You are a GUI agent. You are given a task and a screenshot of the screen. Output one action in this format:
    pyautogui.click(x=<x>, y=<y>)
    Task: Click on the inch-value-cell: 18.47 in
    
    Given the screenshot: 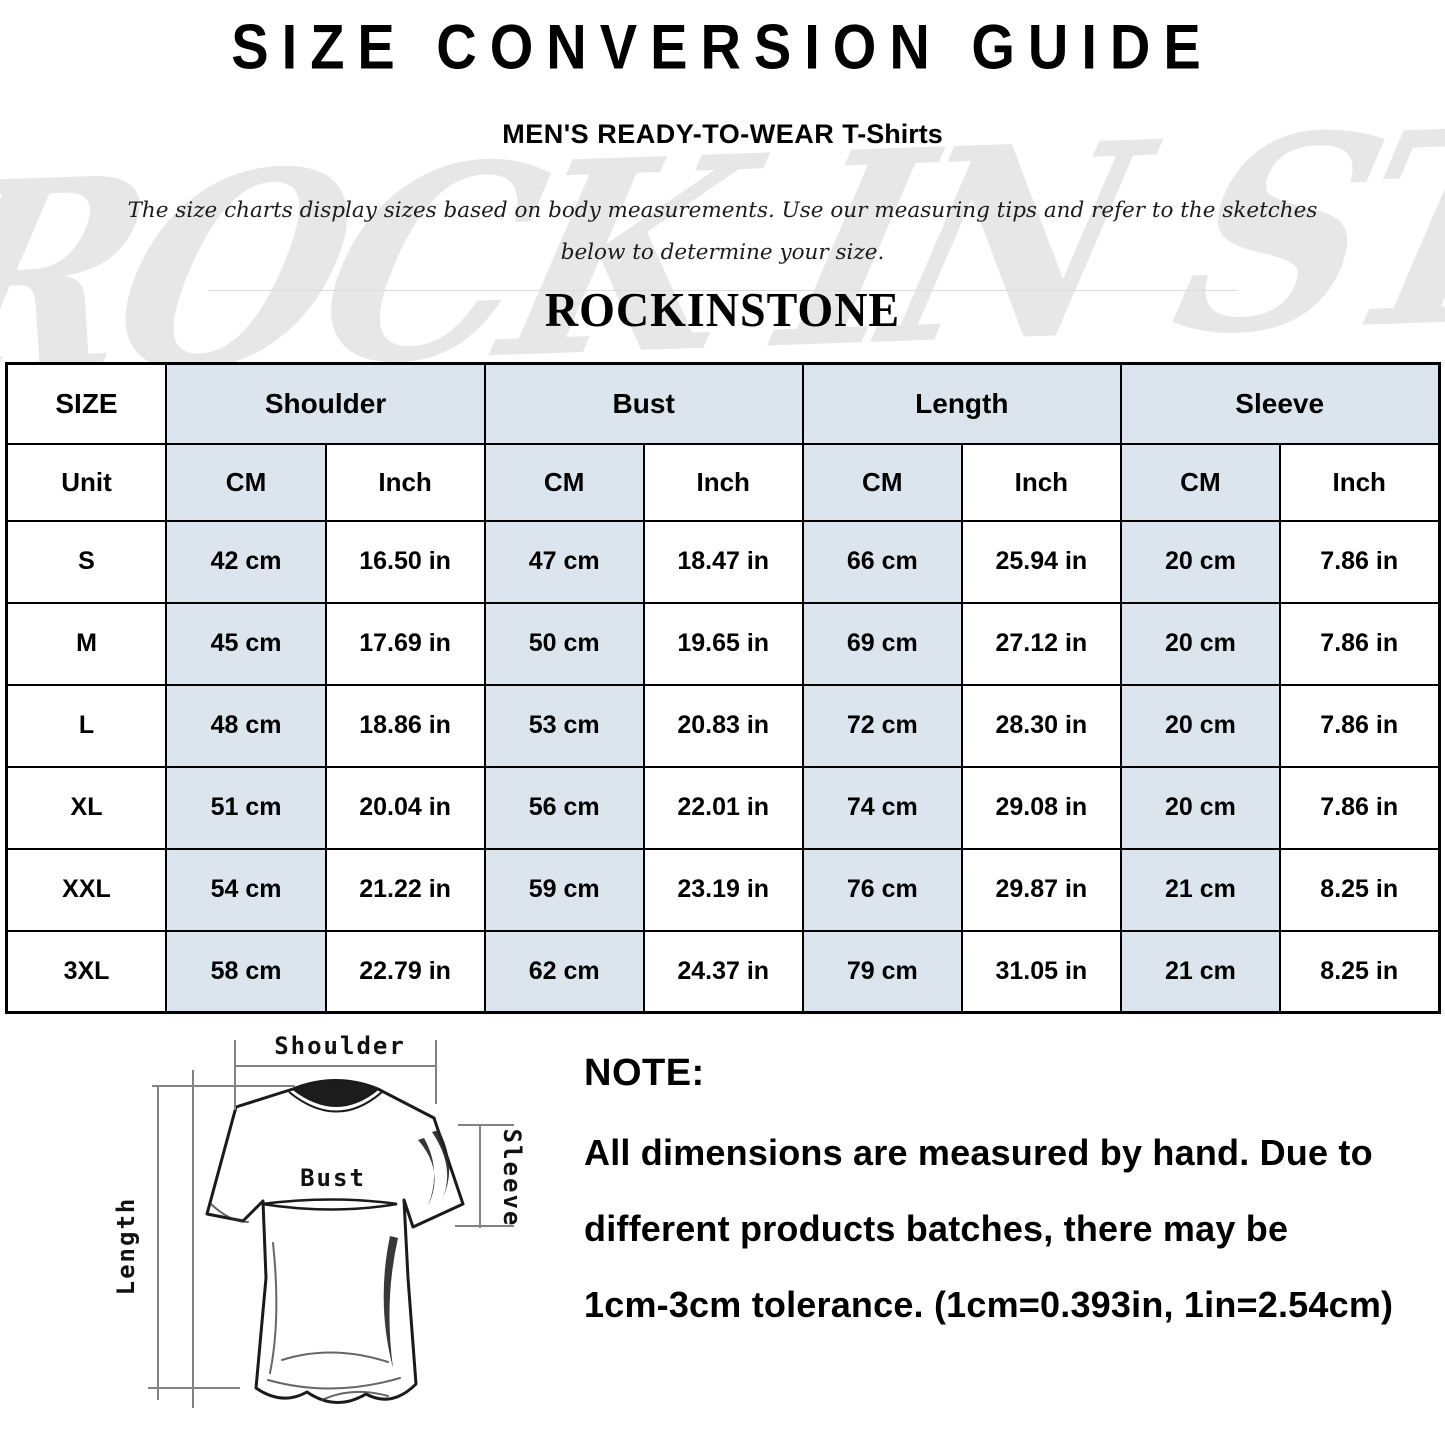 What is the action you would take?
    pyautogui.click(x=723, y=561)
    